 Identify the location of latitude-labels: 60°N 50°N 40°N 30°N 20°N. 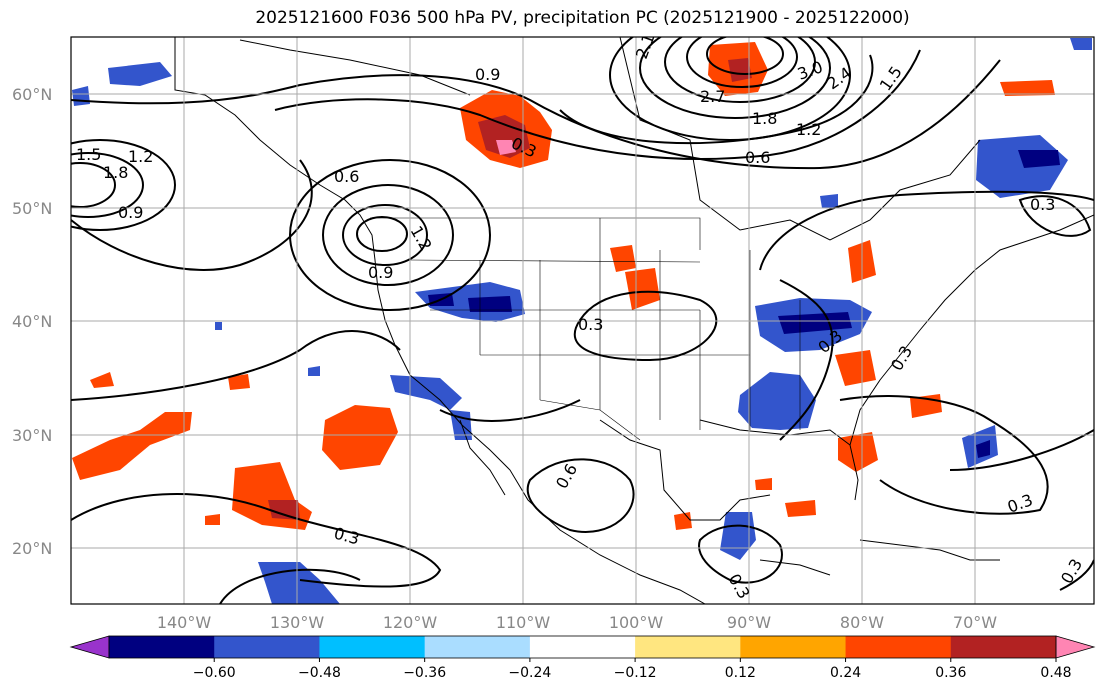
(32, 321).